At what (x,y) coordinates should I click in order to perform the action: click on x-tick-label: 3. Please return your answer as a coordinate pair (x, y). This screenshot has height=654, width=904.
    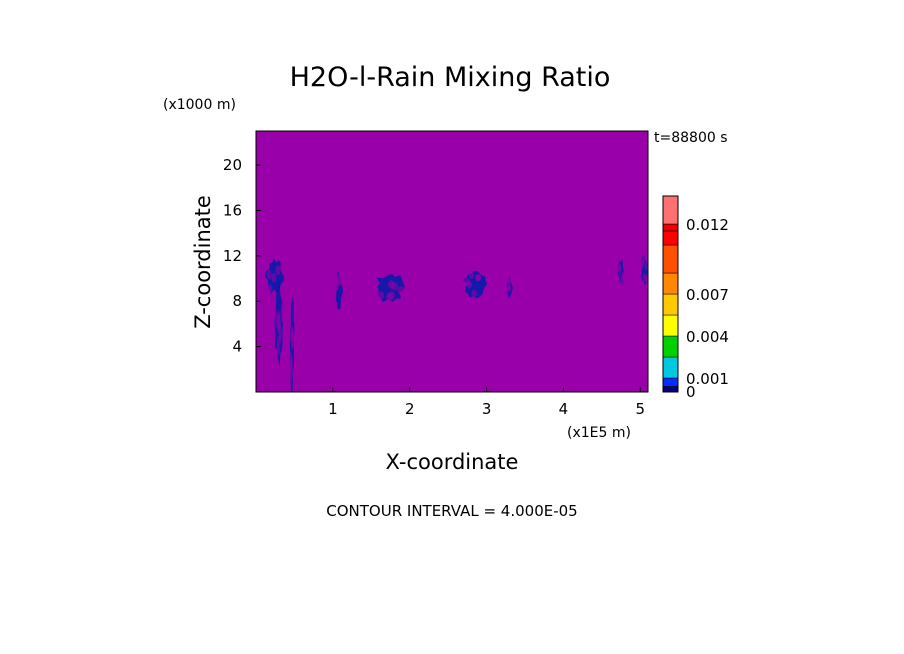
    Looking at the image, I should click on (487, 409).